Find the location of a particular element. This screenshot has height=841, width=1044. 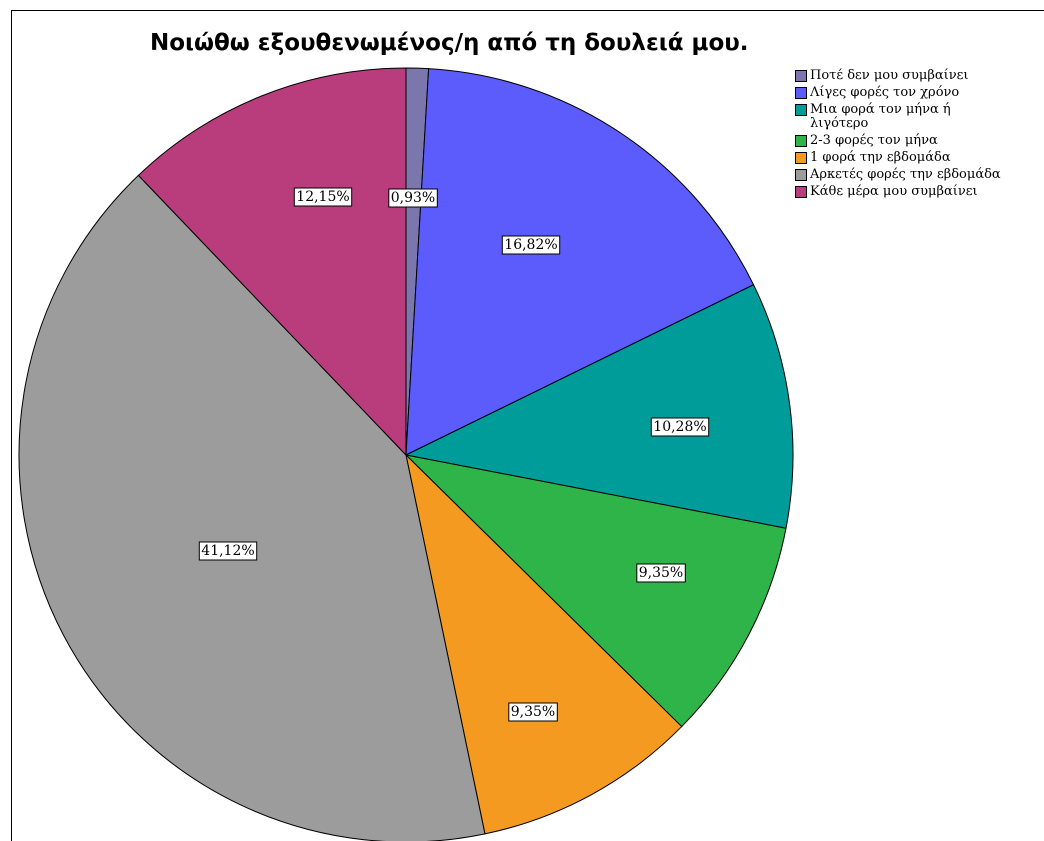

slice-data-label: 41,12% is located at coordinates (228, 551).